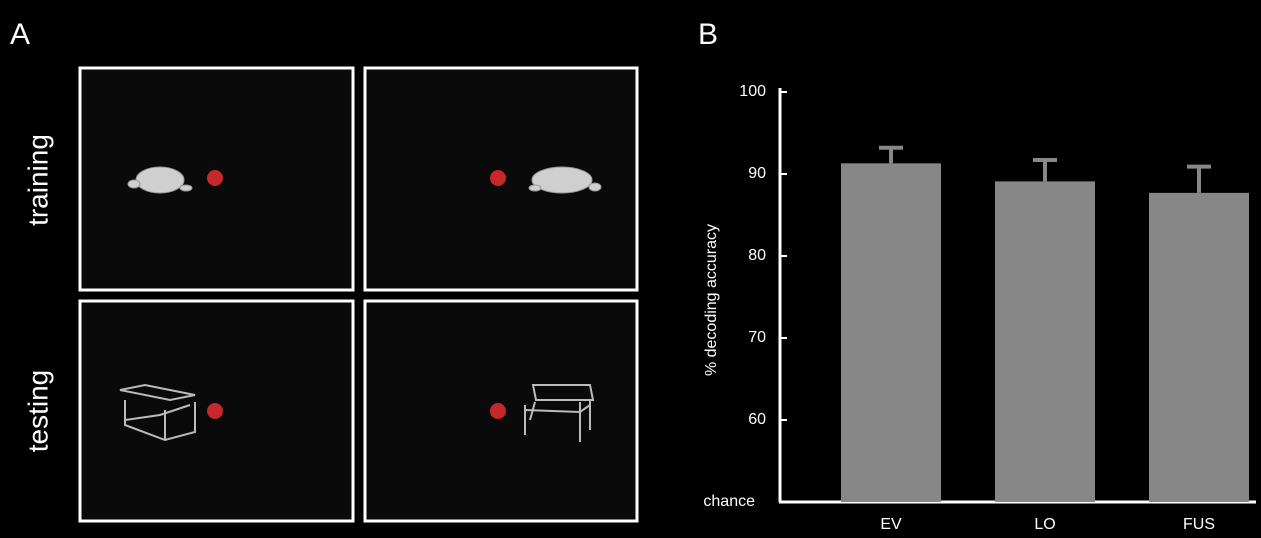 This screenshot has height=538, width=1261. What do you see at coordinates (20, 34) in the screenshot?
I see `panel-label: A` at bounding box center [20, 34].